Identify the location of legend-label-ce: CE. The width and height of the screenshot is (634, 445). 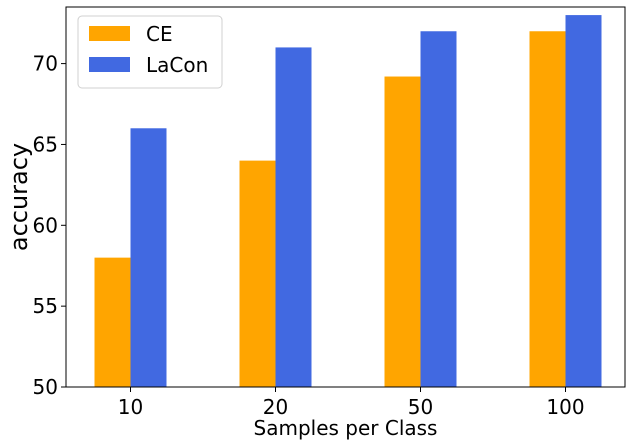
(159, 34).